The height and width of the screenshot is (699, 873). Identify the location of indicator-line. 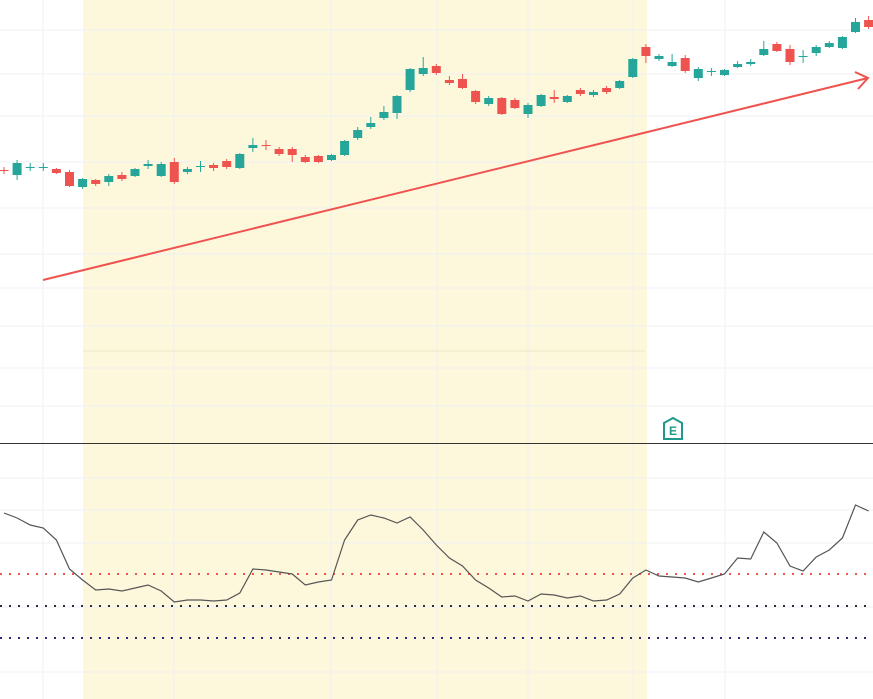
(436, 553).